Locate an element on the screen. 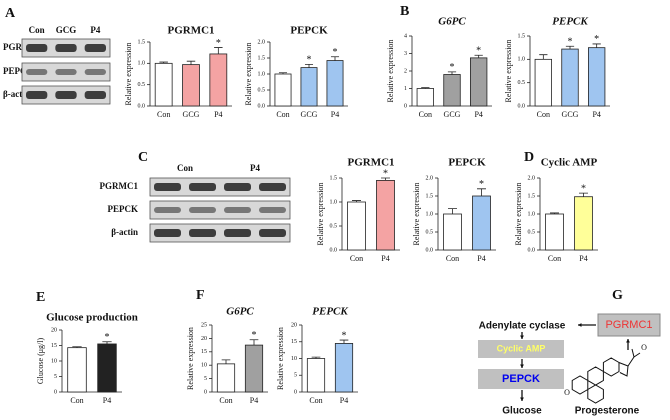  node-label: Cyclic AMP is located at coordinates (521, 348).